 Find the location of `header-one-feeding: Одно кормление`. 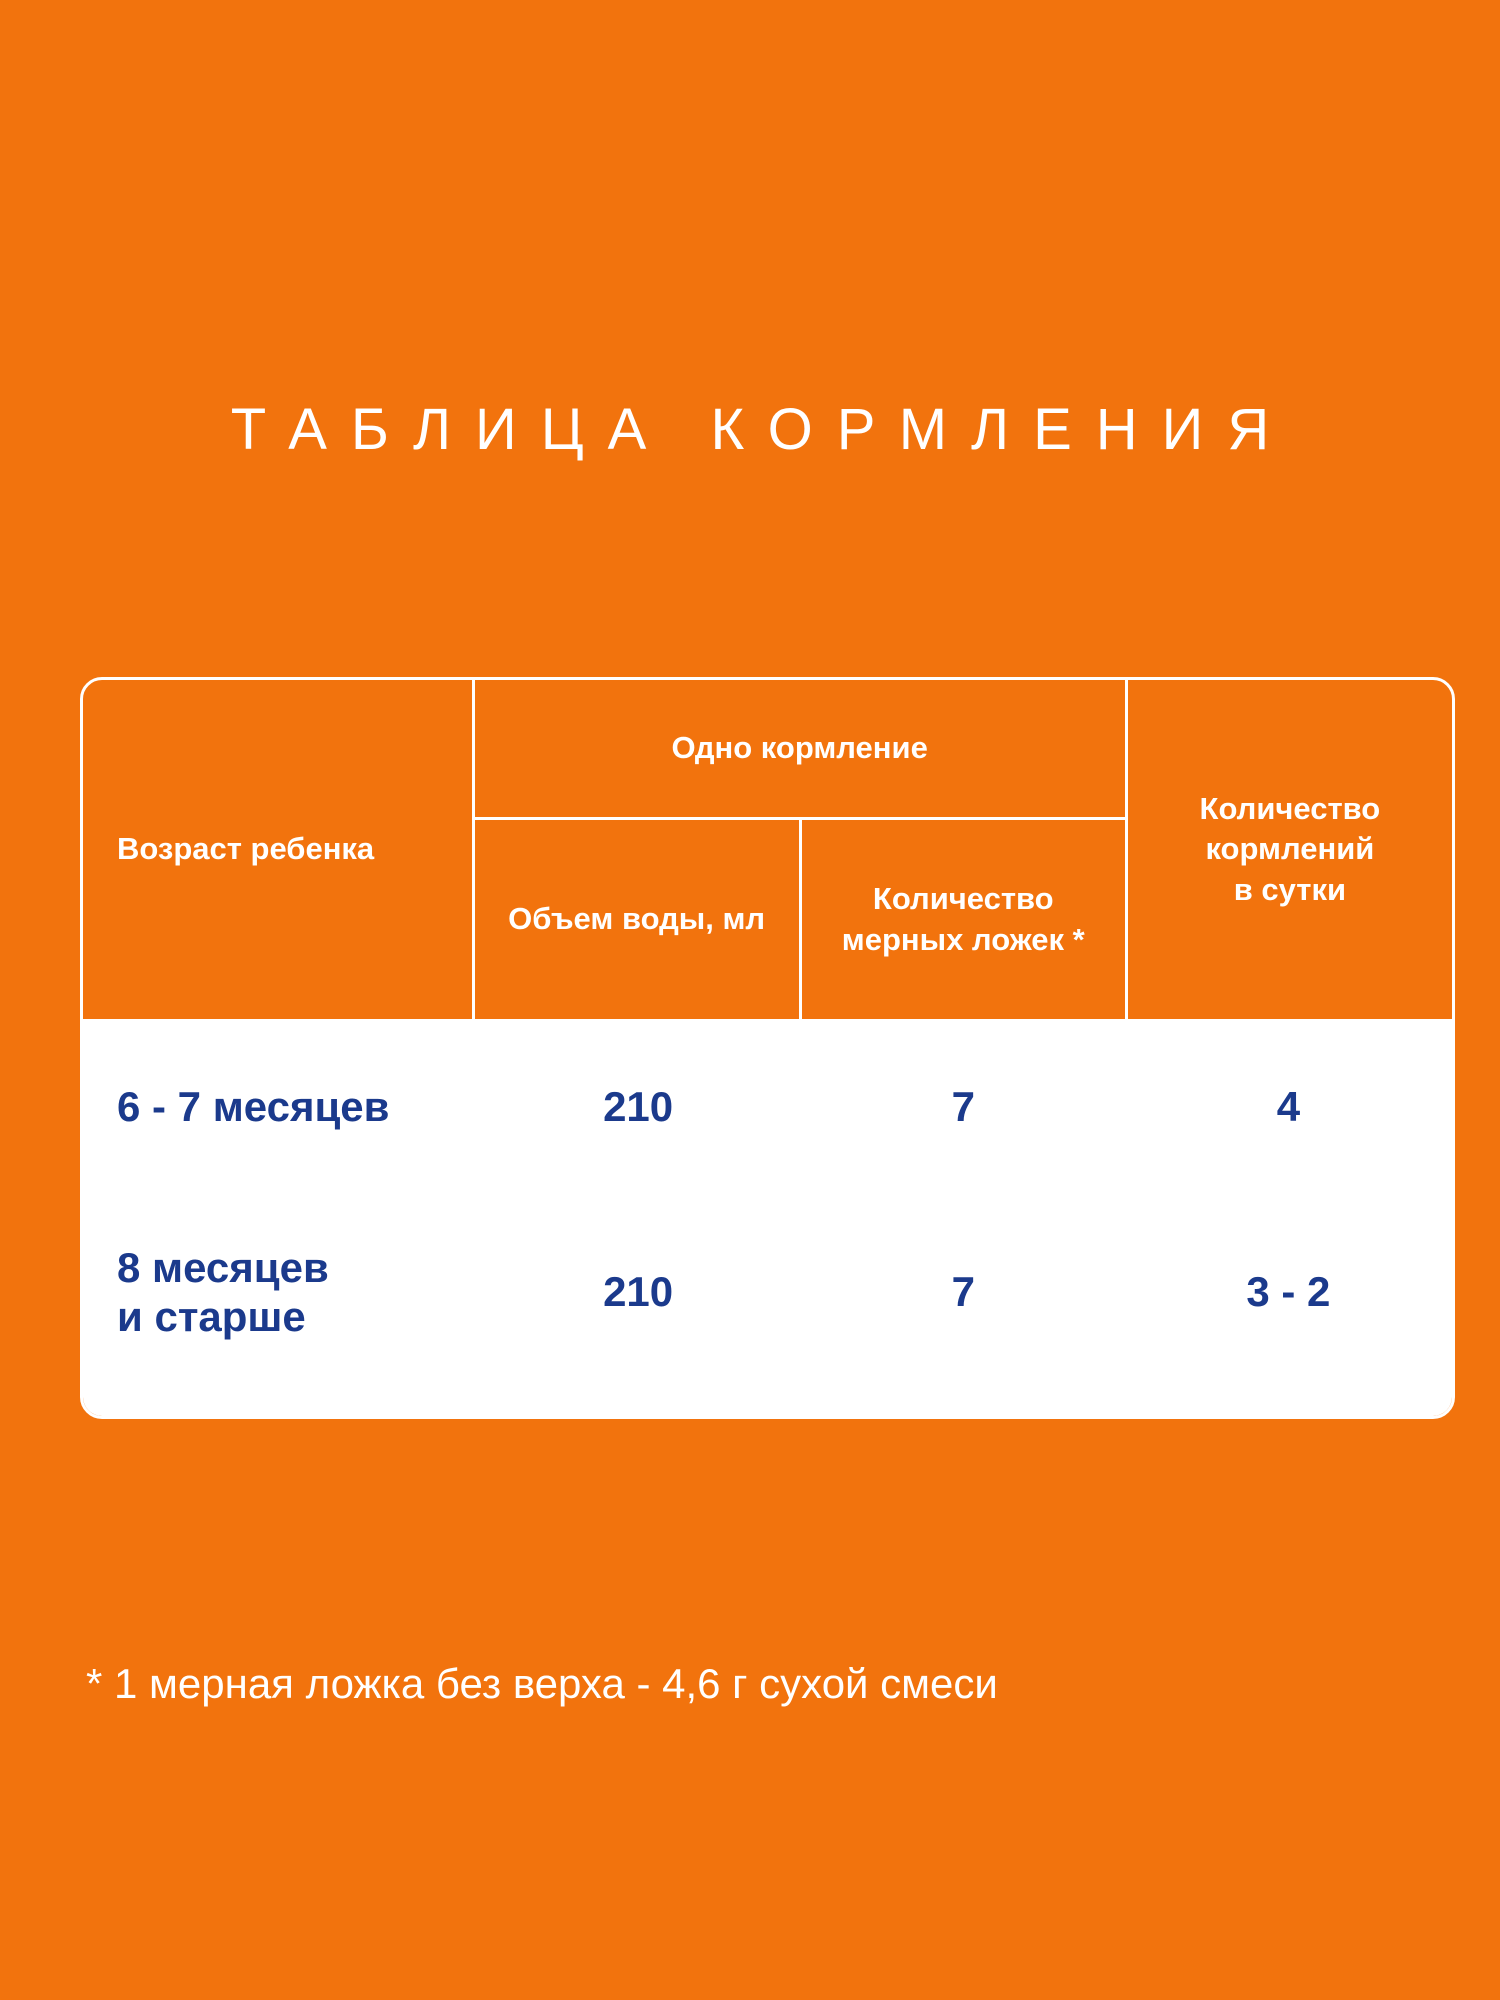

header-one-feeding: Одно кормление is located at coordinates (799, 750).